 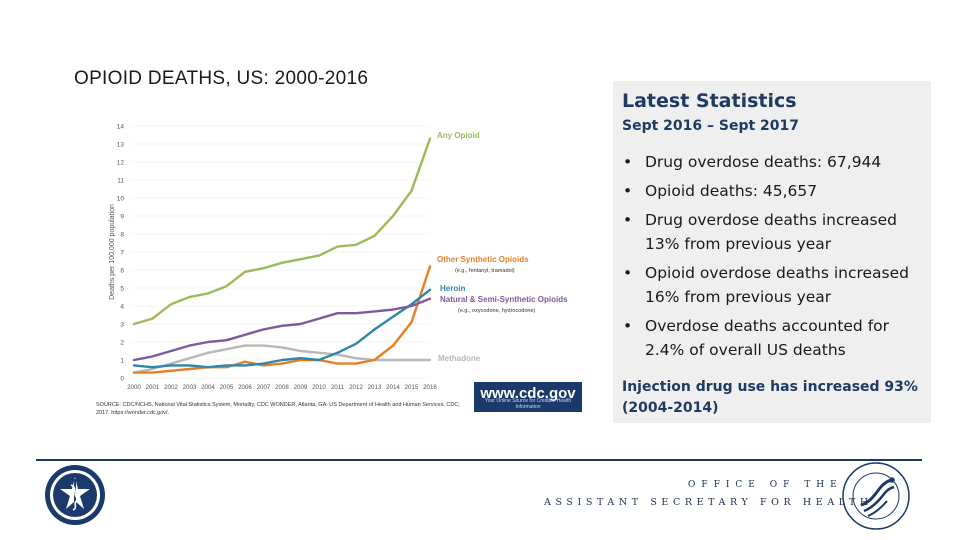 What do you see at coordinates (112, 252) in the screenshot?
I see `y-axis-label: Deaths per 100,000 population` at bounding box center [112, 252].